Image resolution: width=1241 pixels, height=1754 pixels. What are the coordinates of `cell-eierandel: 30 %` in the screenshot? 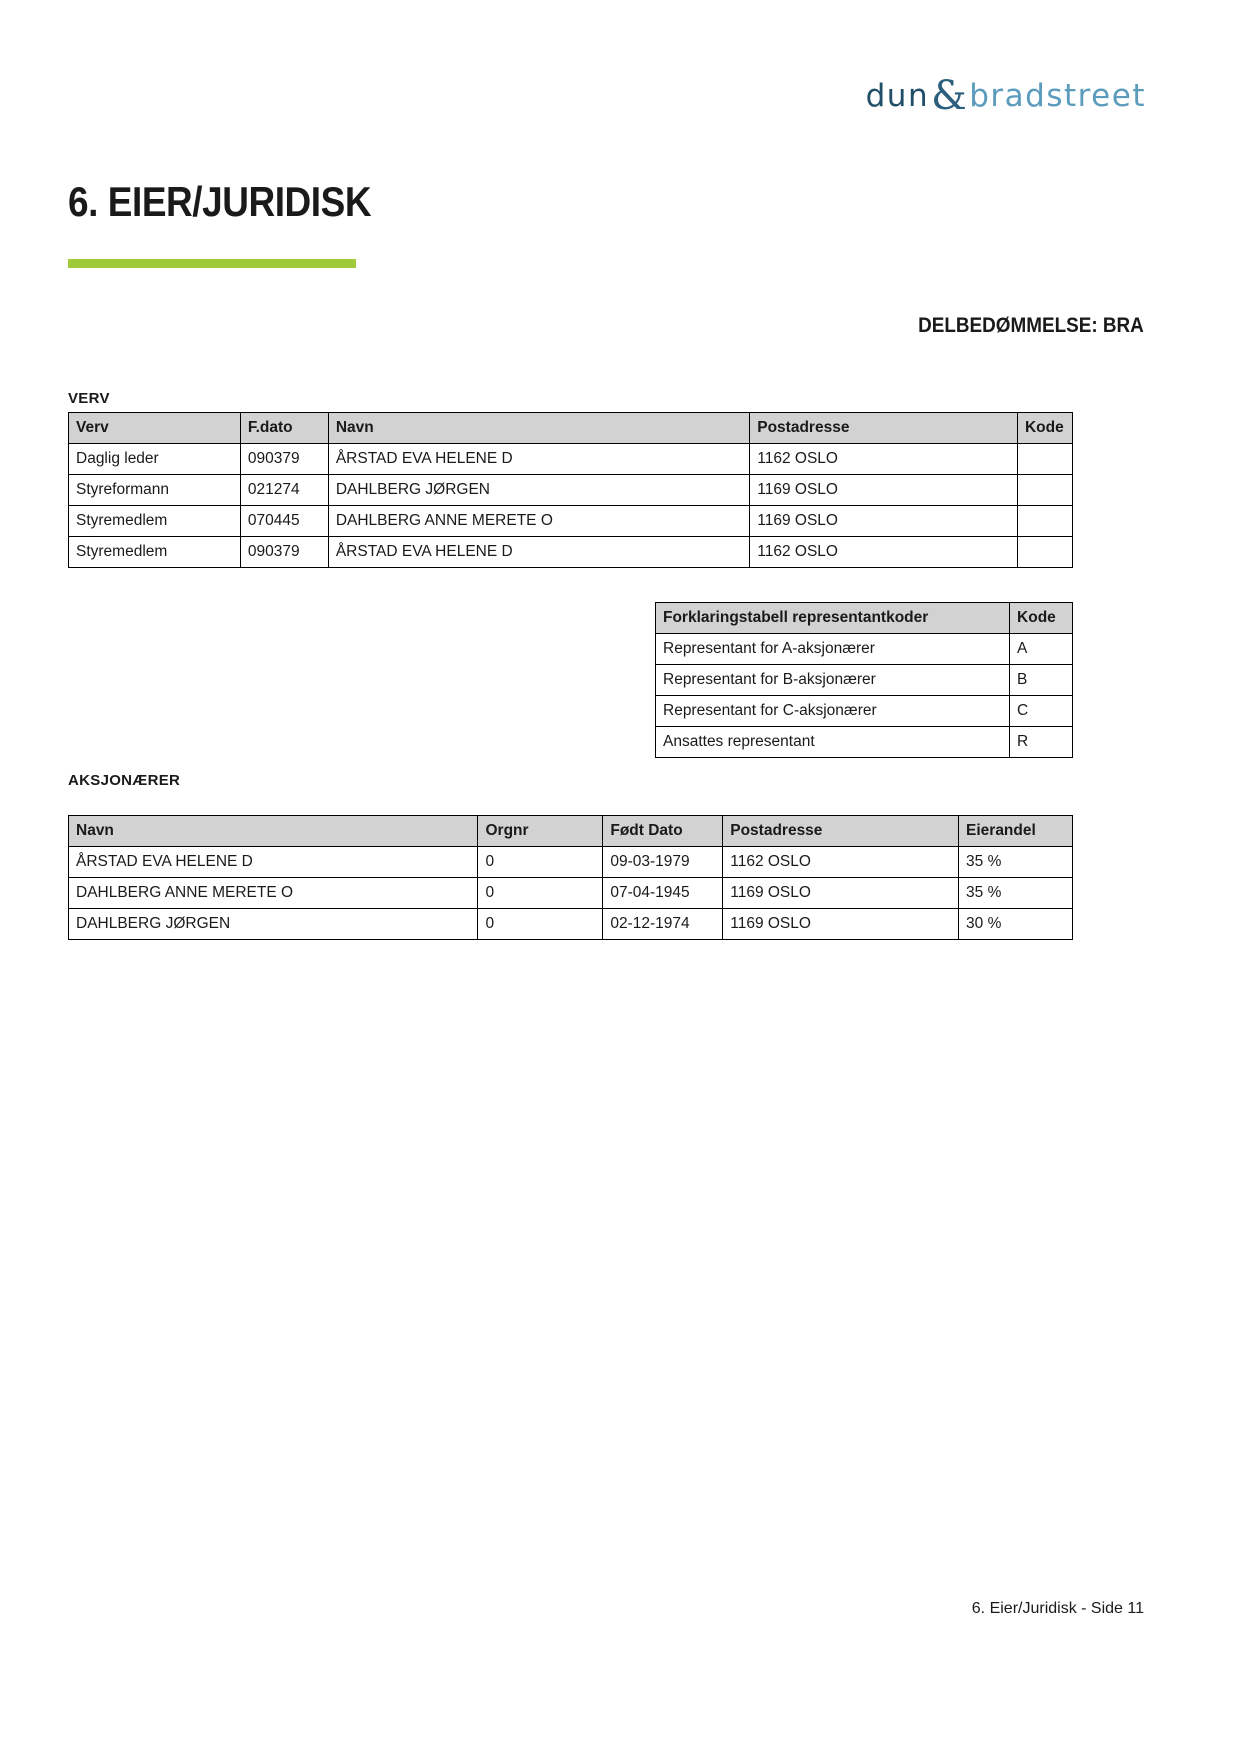 It's located at (1015, 924).